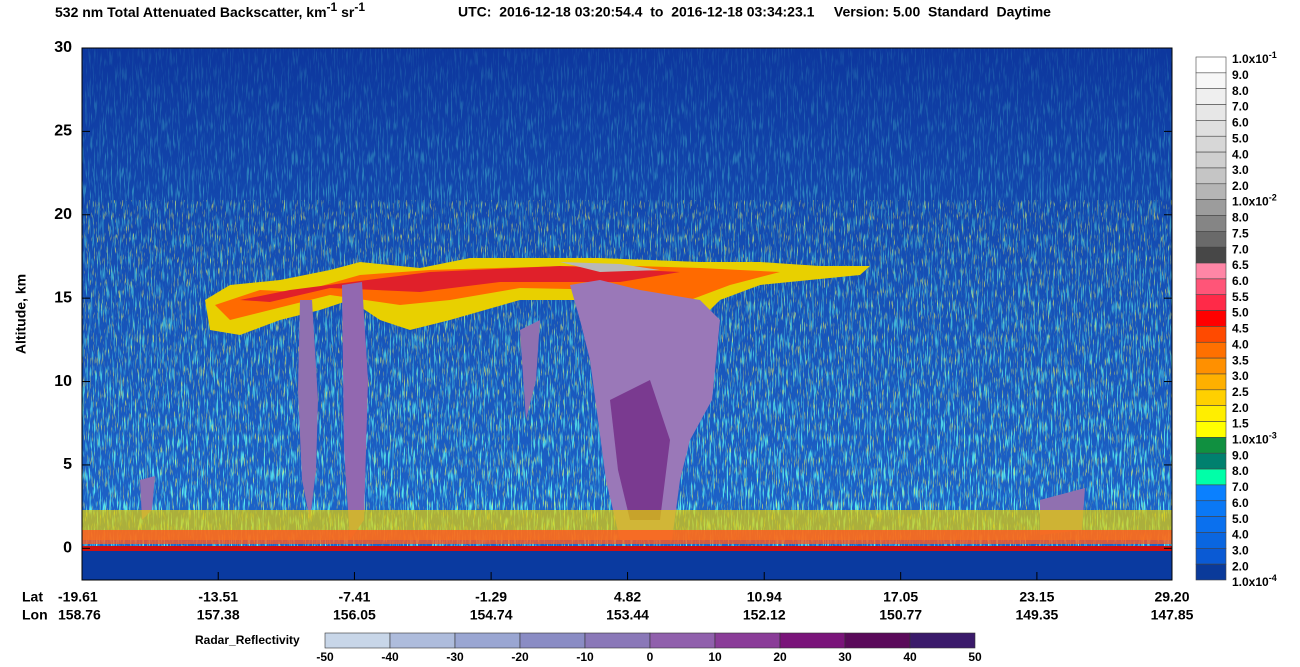  I want to click on radar-colorbar-label: Radar_Reflectivity, so click(247, 640).